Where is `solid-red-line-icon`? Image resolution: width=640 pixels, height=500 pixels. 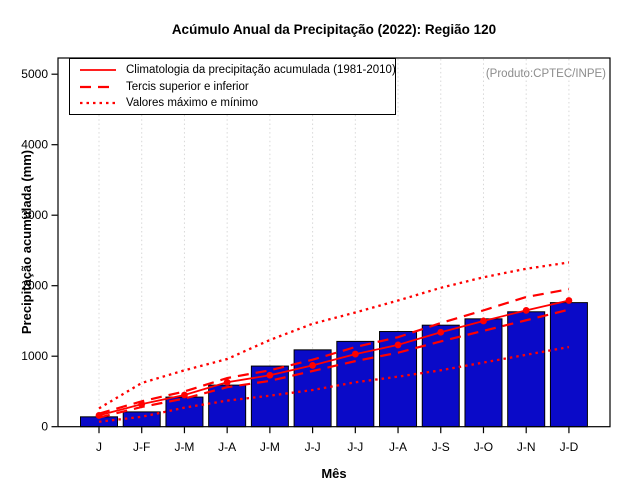
solid-red-line-icon is located at coordinates (98, 70).